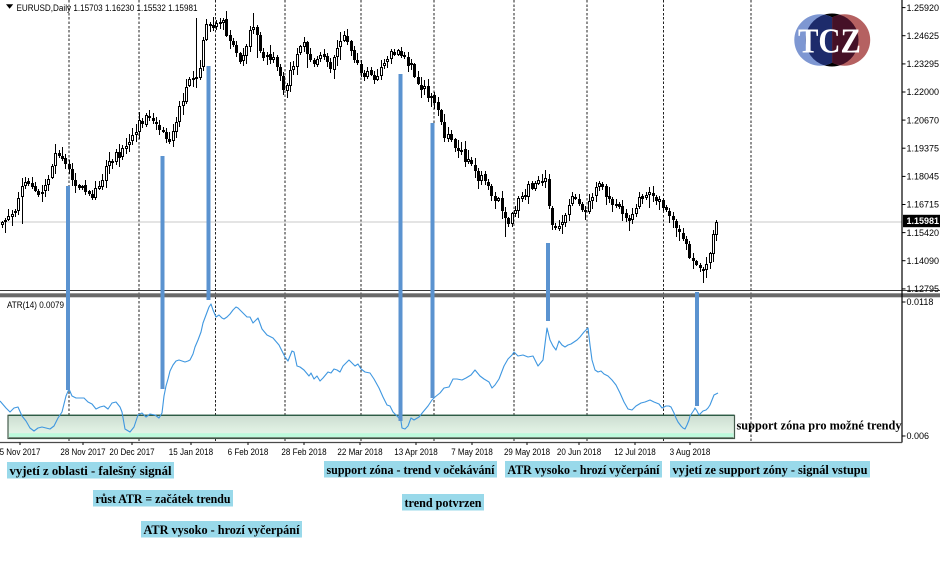  I want to click on svg-text: ATR(14) 0.0079, so click(35, 305).